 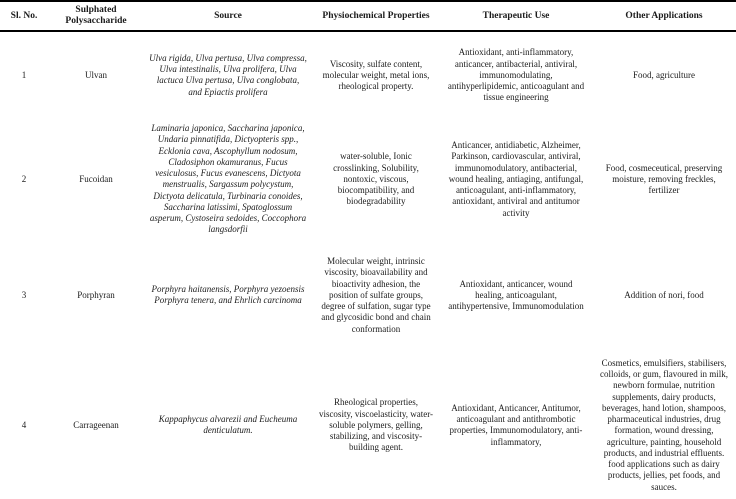 I want to click on cell-polysaccharide: Ulvan, so click(x=96, y=74).